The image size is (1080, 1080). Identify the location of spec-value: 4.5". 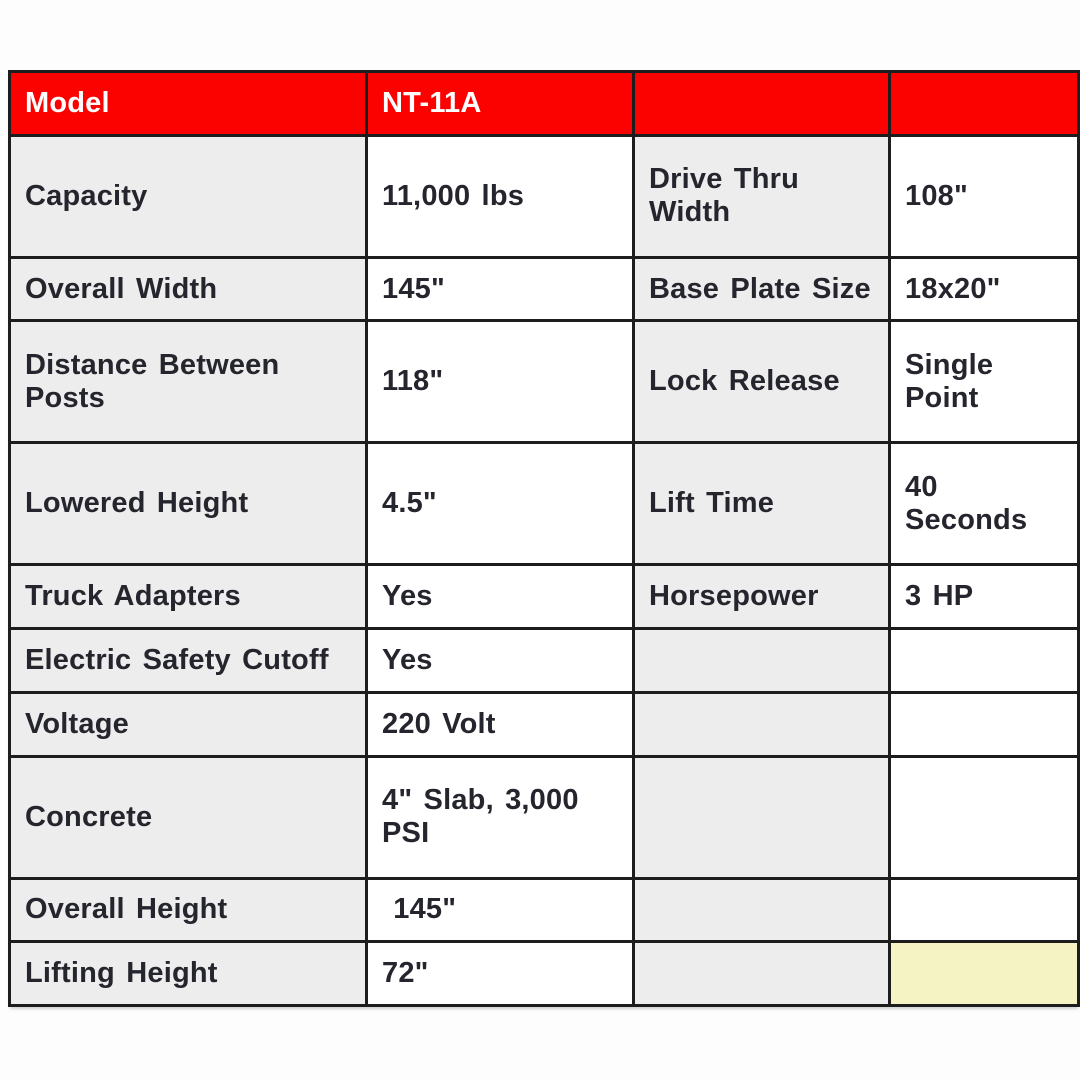
(500, 504).